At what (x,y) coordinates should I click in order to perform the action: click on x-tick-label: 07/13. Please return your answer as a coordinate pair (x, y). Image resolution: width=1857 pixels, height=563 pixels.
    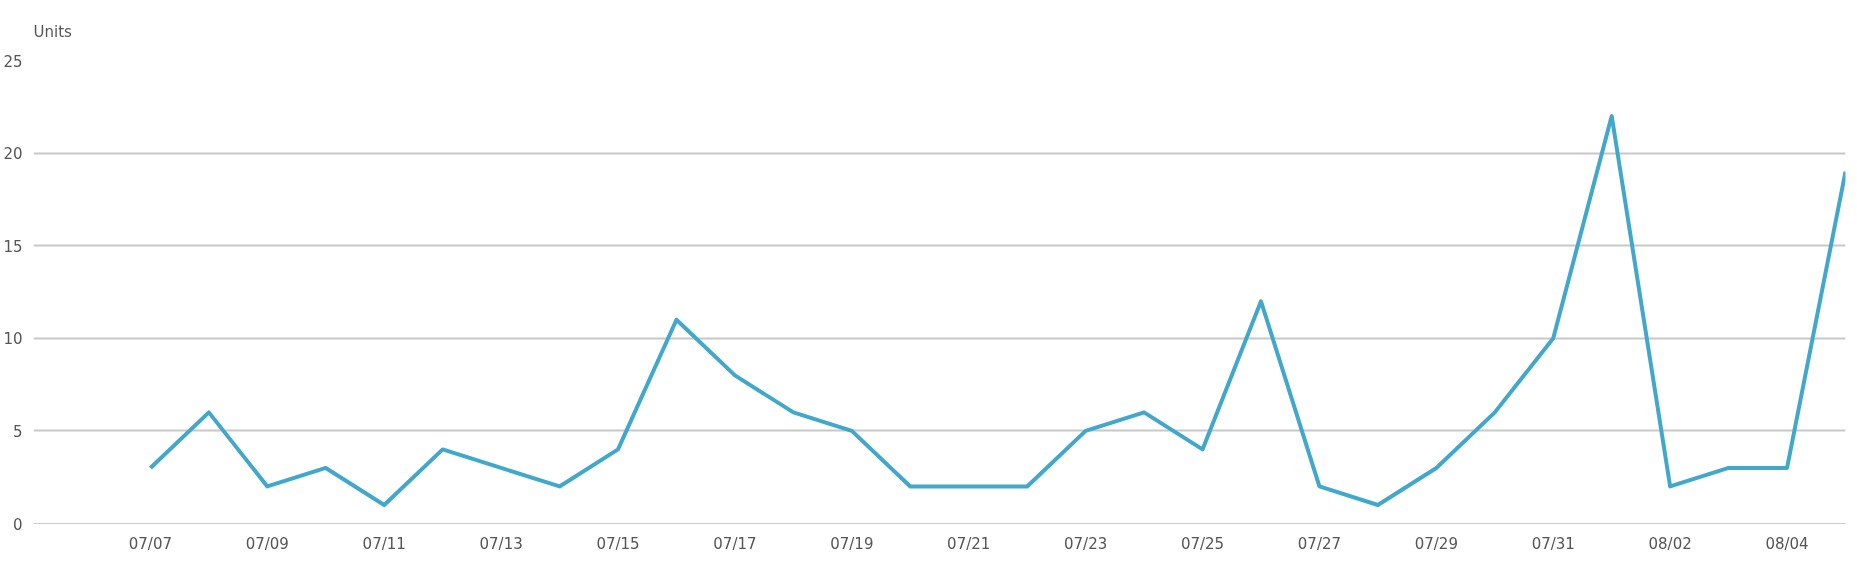
    Looking at the image, I should click on (501, 543).